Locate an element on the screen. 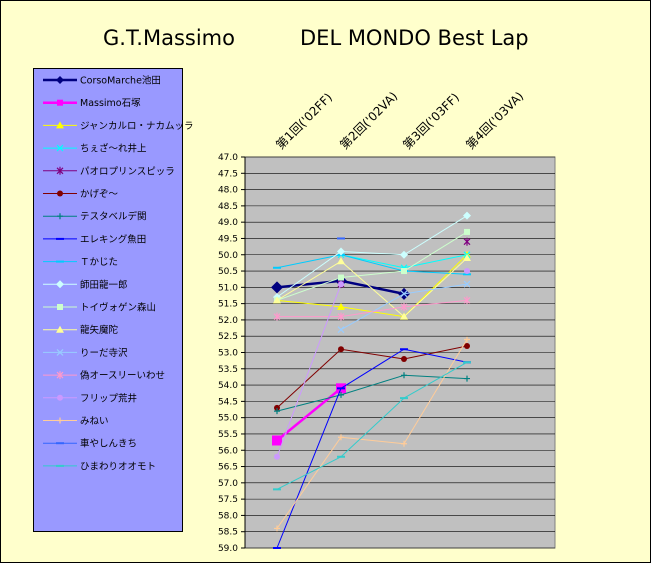 This screenshot has height=563, width=651. y-tick-label: 48.5 is located at coordinates (228, 207).